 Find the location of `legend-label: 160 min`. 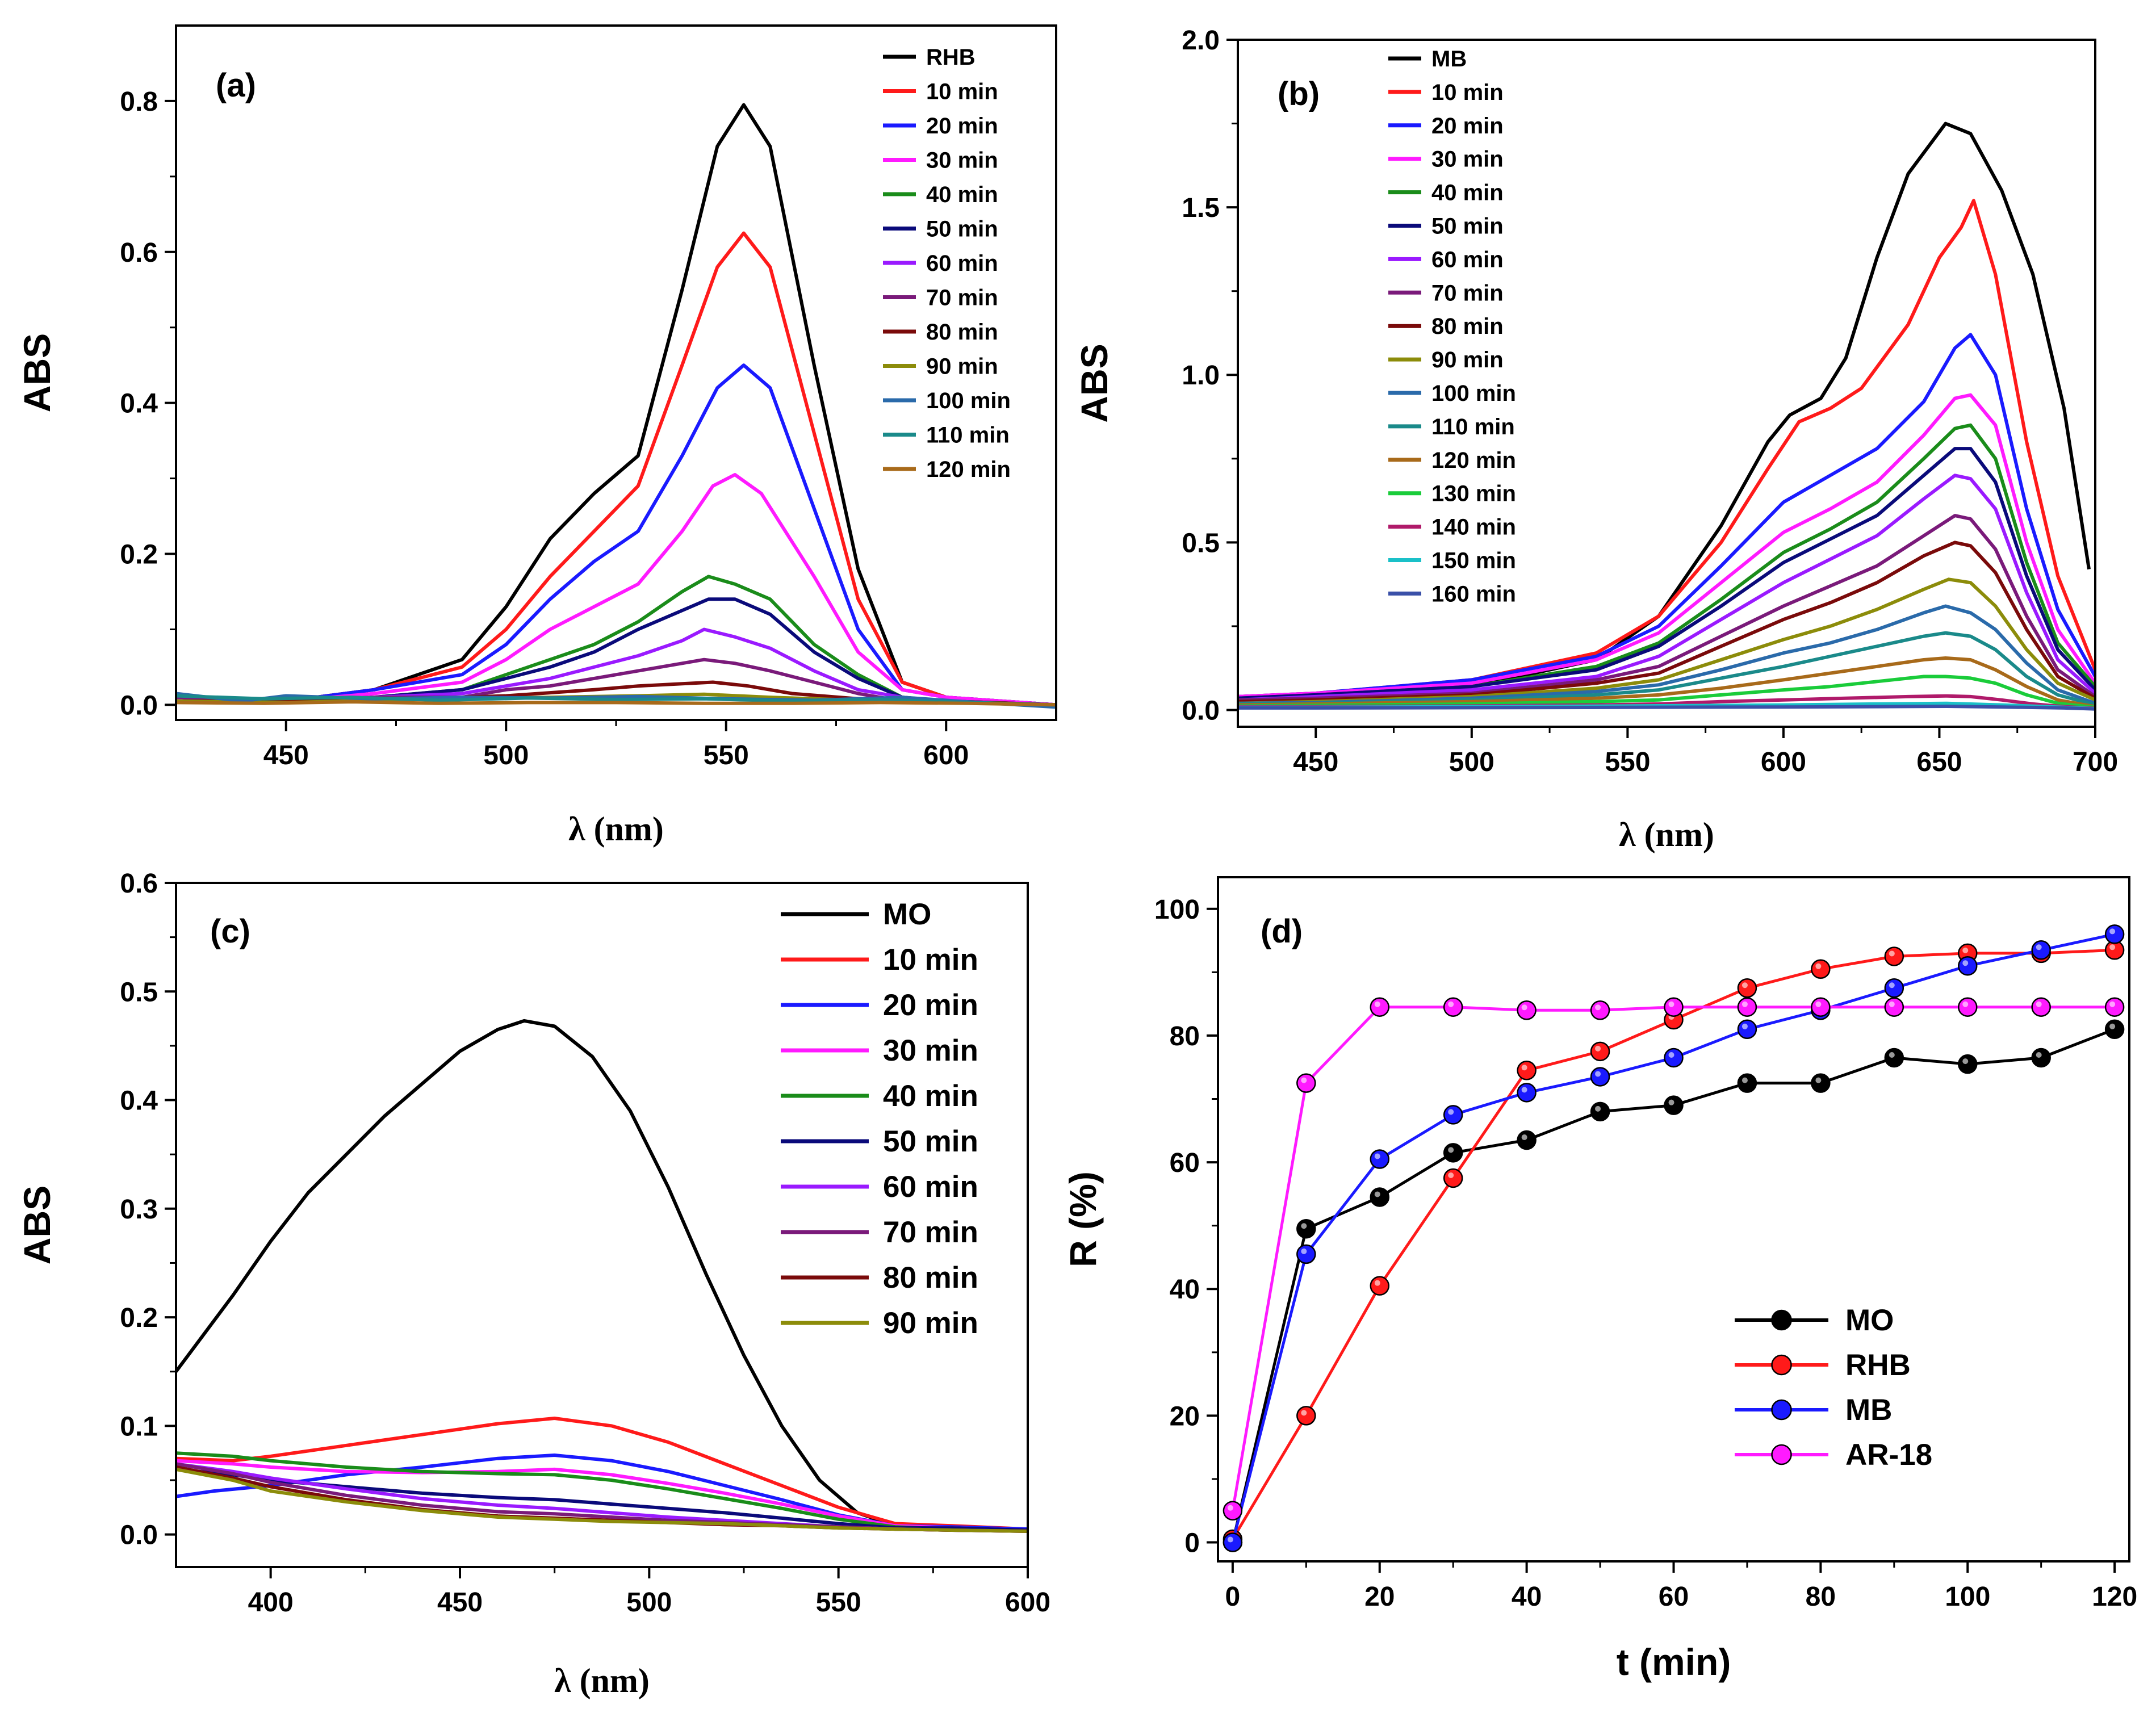

legend-label: 160 min is located at coordinates (1473, 593).